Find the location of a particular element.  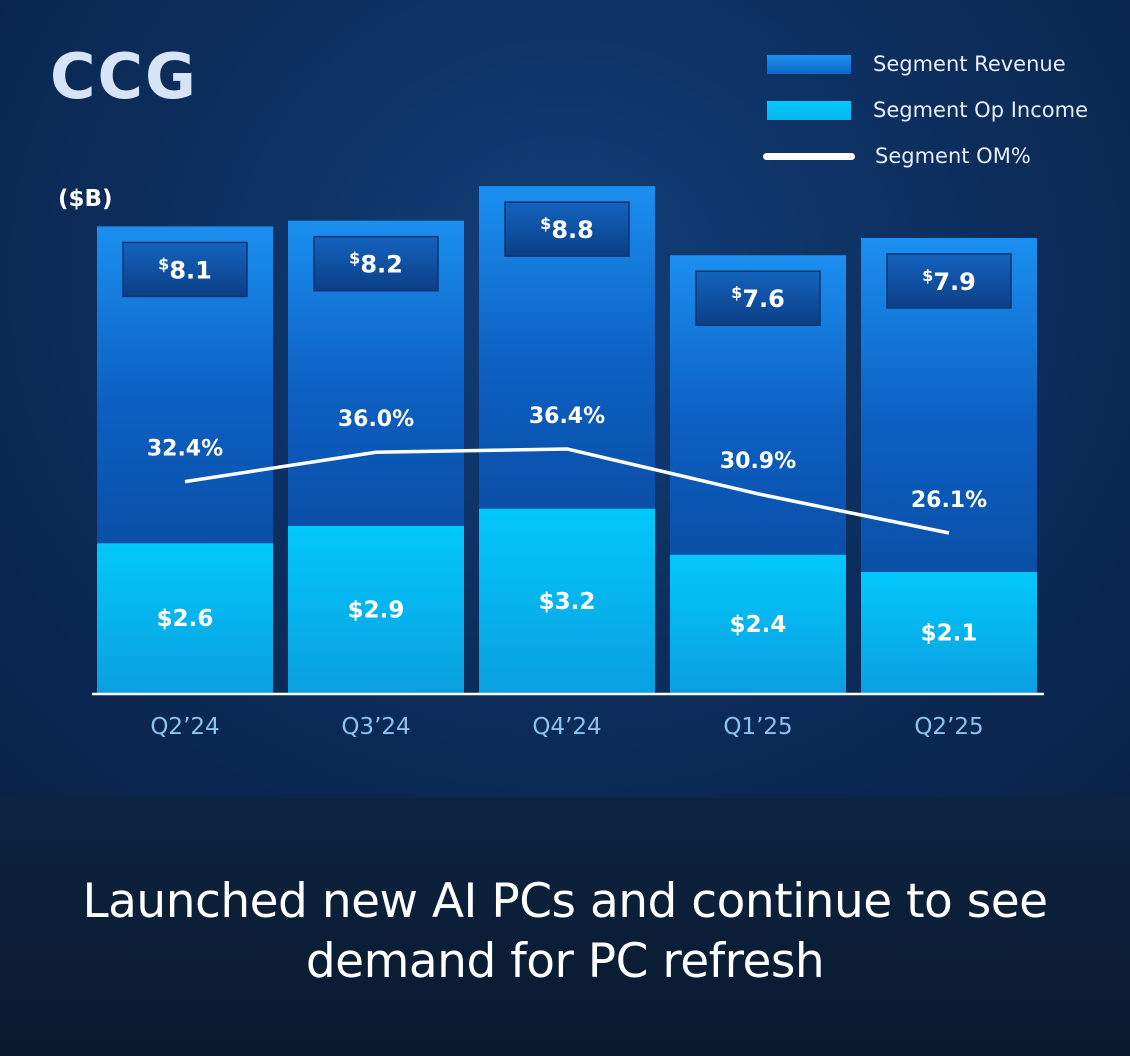

legend-item-revenue: Segment Revenue is located at coordinates (916, 64).